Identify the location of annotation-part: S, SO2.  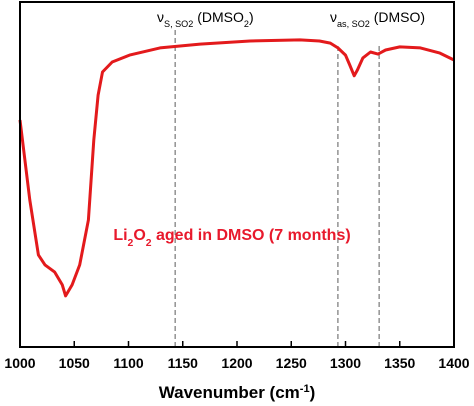
(178, 24).